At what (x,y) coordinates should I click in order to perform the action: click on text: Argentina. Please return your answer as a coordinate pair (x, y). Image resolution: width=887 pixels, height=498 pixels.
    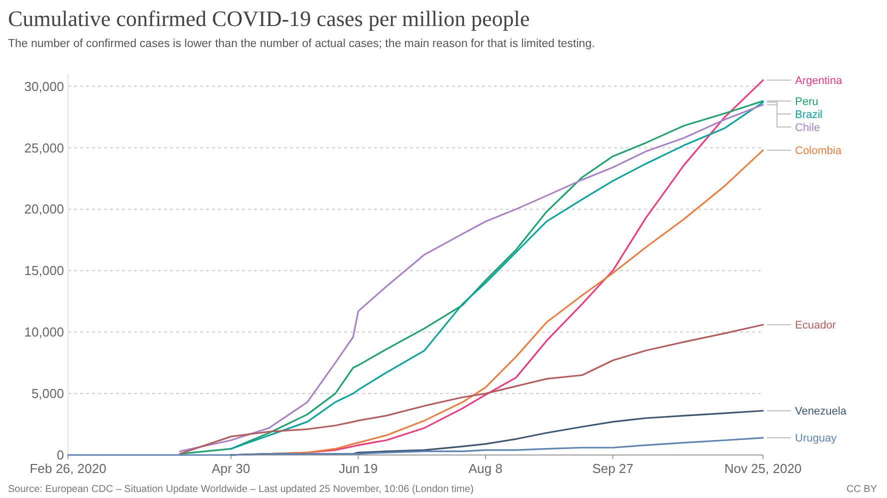
    Looking at the image, I should click on (819, 80).